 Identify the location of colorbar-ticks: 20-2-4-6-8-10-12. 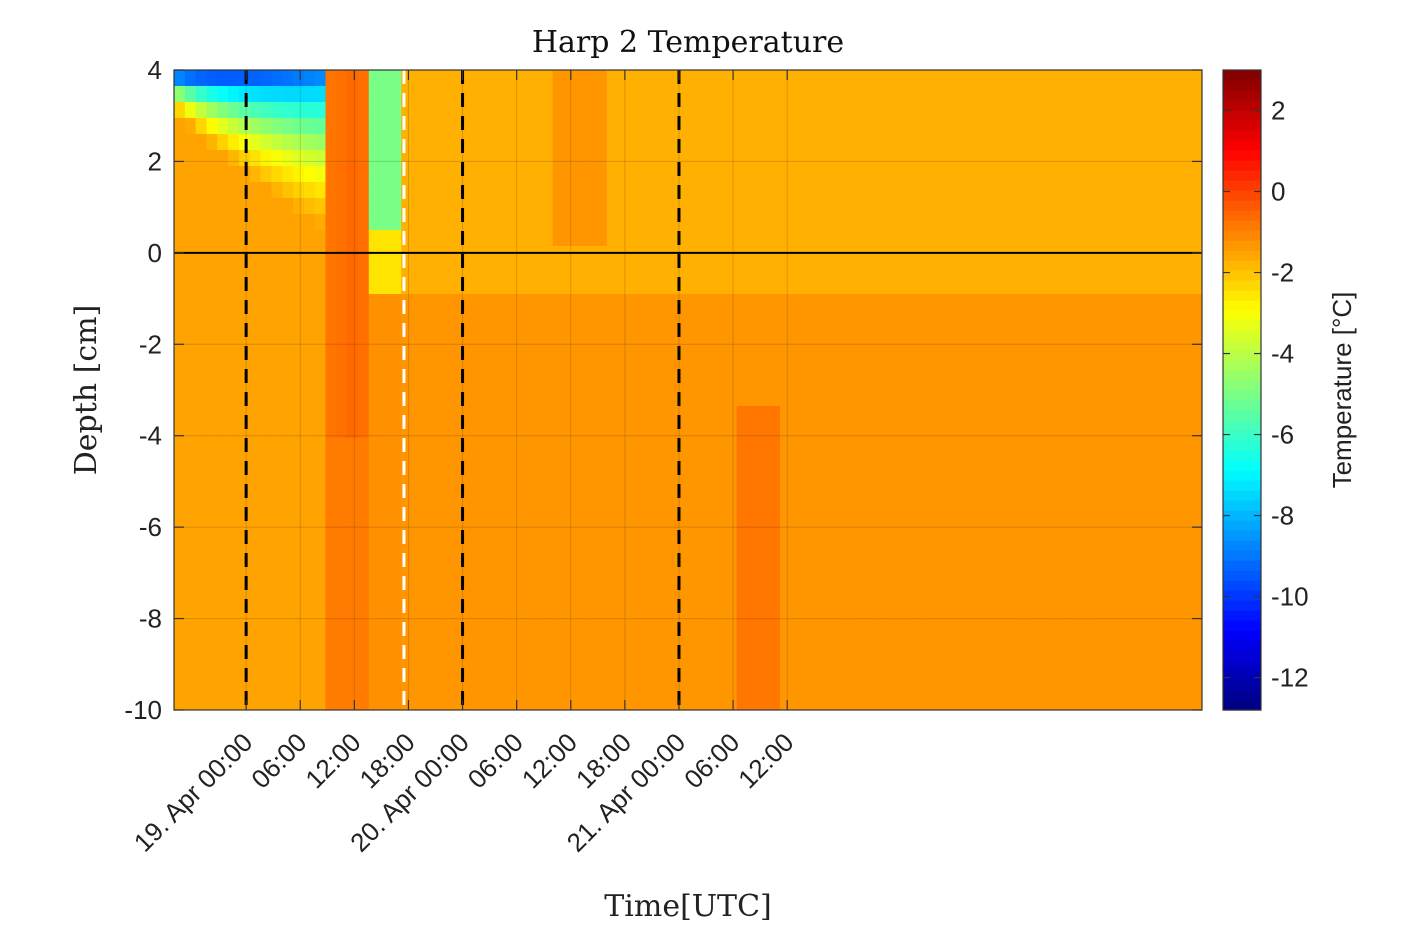
(1266, 394).